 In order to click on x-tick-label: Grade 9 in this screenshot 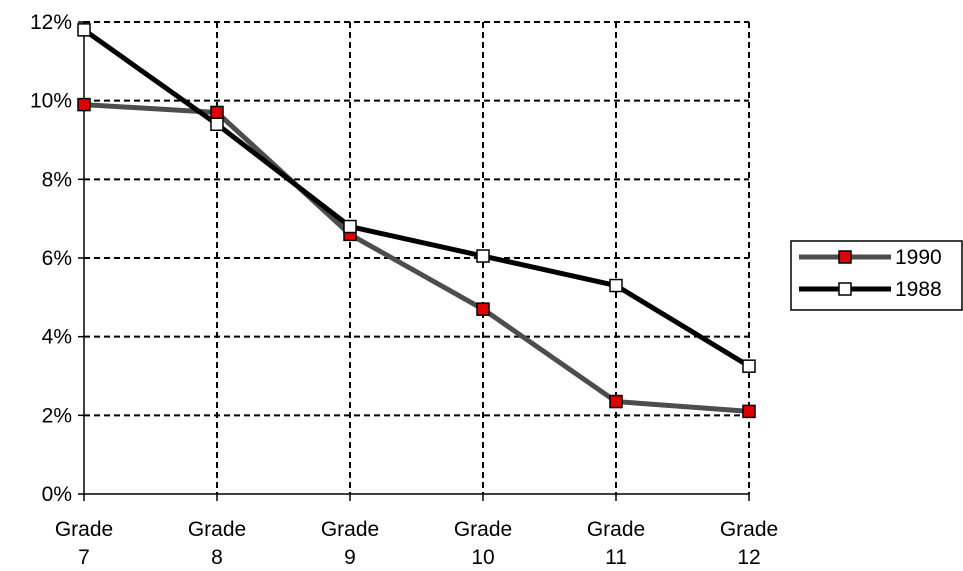, I will do `click(350, 543)`.